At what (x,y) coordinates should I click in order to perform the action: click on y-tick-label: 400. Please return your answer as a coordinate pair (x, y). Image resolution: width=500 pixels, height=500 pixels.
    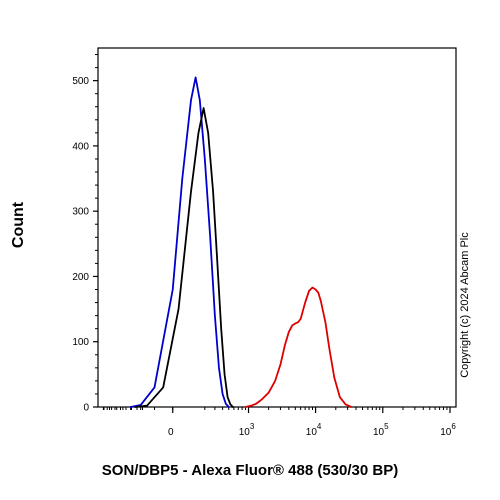
    Looking at the image, I should click on (80, 146).